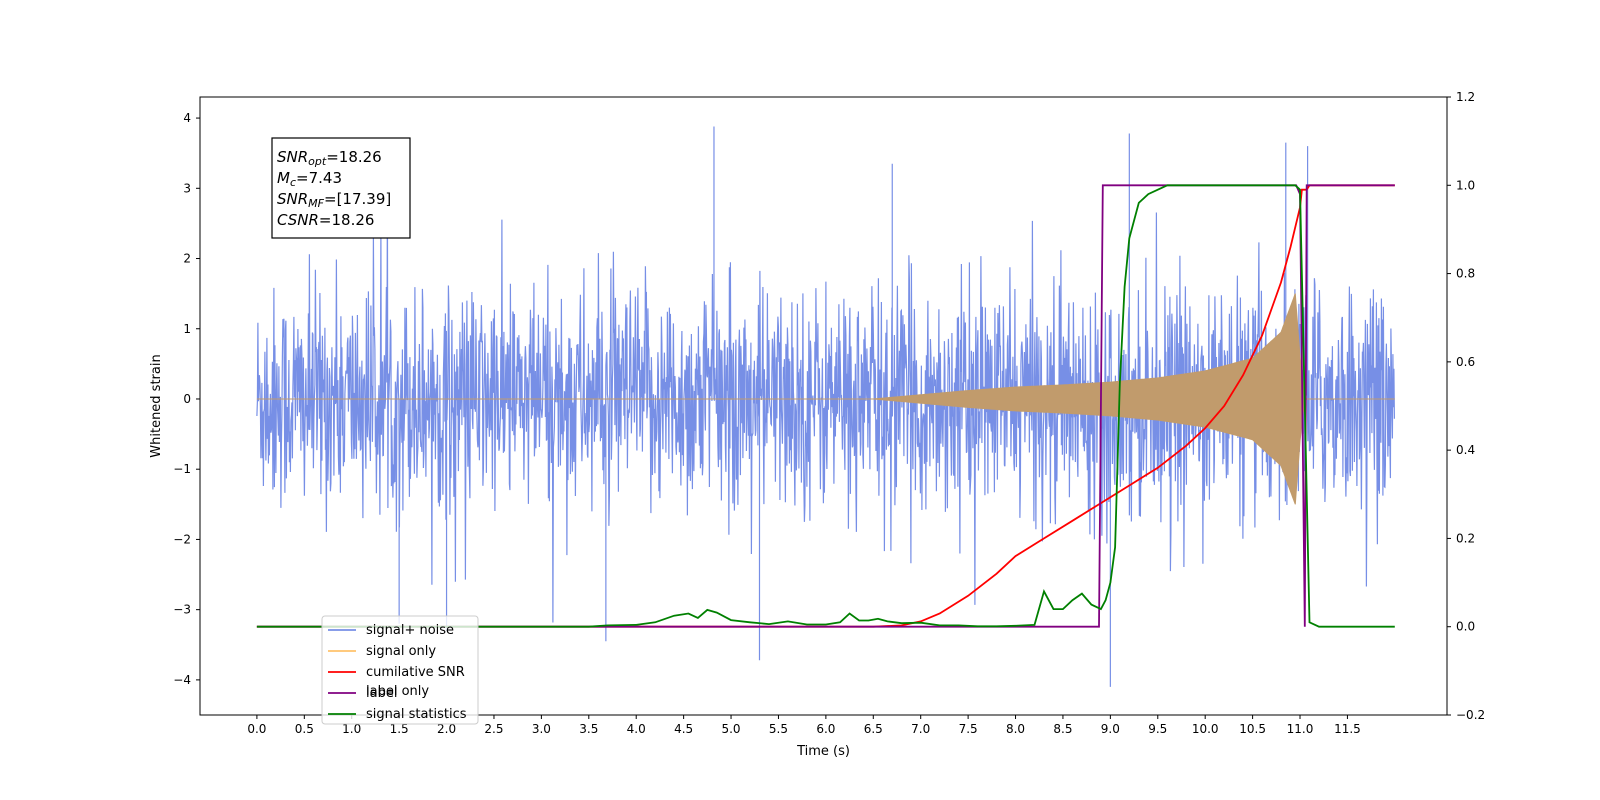 This screenshot has height=800, width=1600. What do you see at coordinates (381, 693) in the screenshot?
I see `legend-label: label` at bounding box center [381, 693].